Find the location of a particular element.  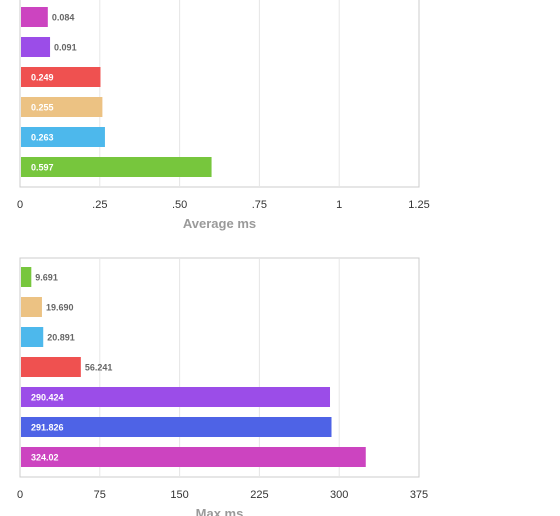

bar-value-label: 19.690 is located at coordinates (60, 308).